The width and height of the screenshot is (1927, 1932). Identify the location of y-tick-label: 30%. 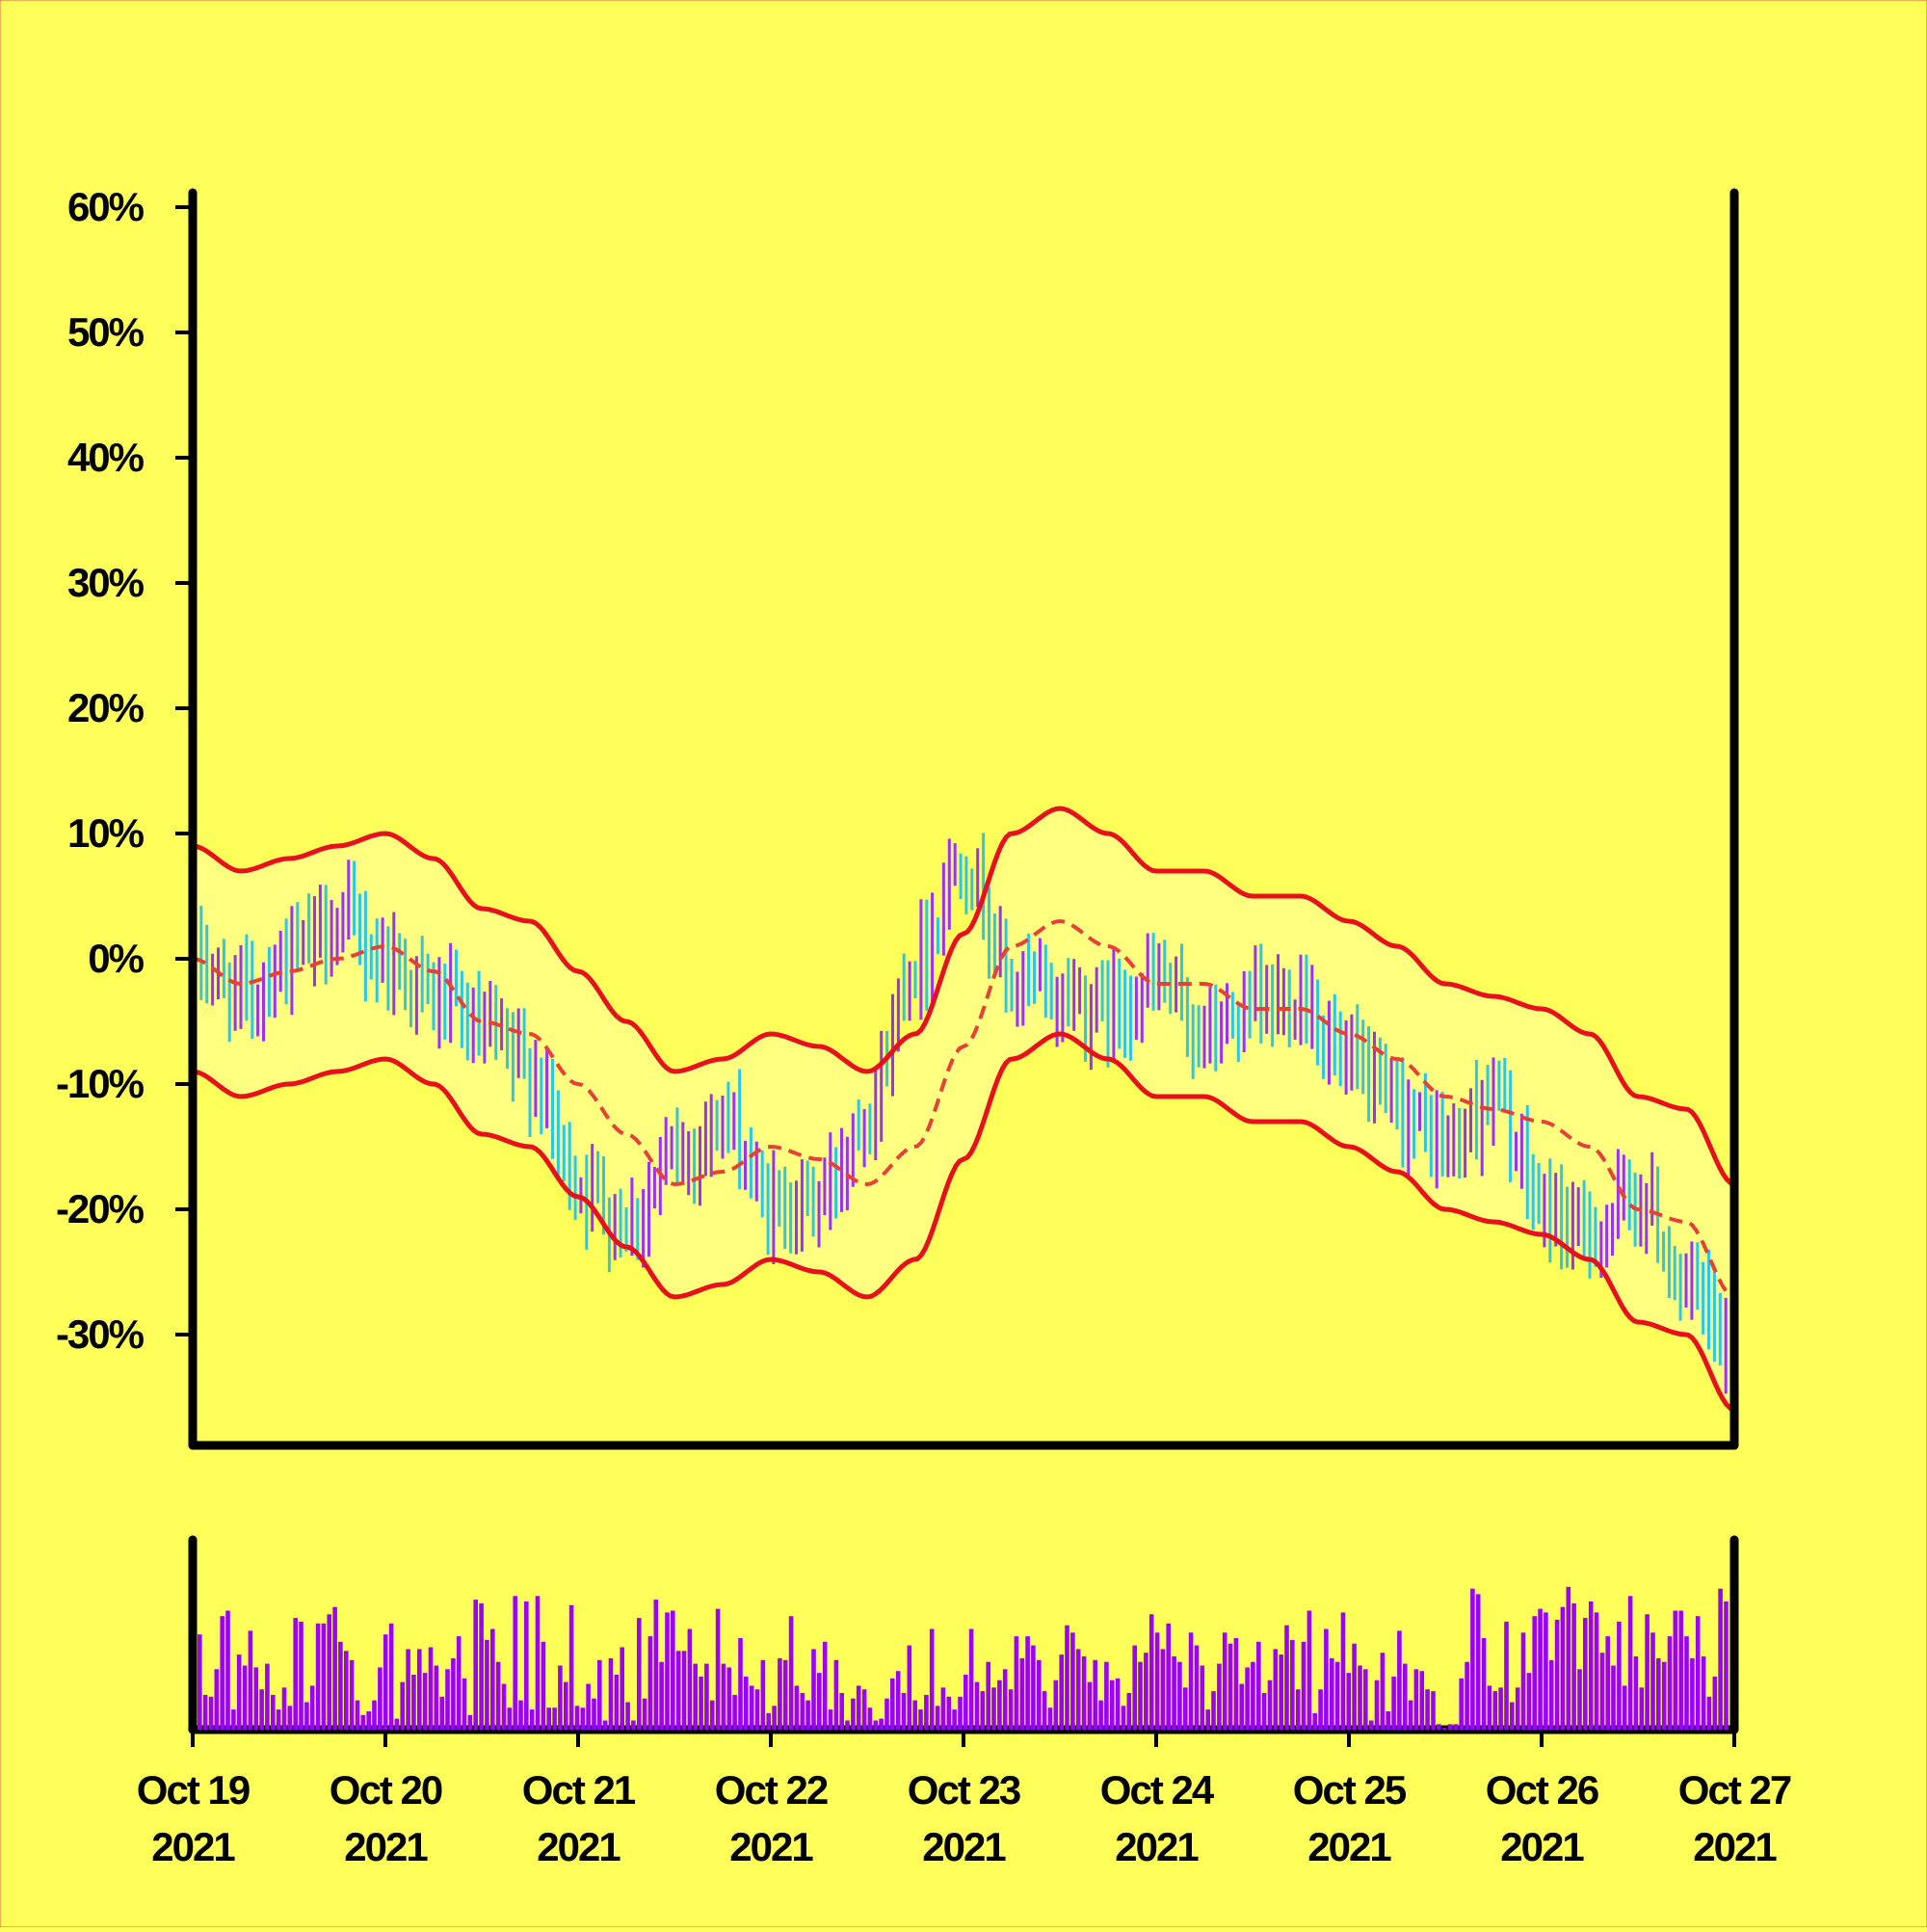
(106, 582).